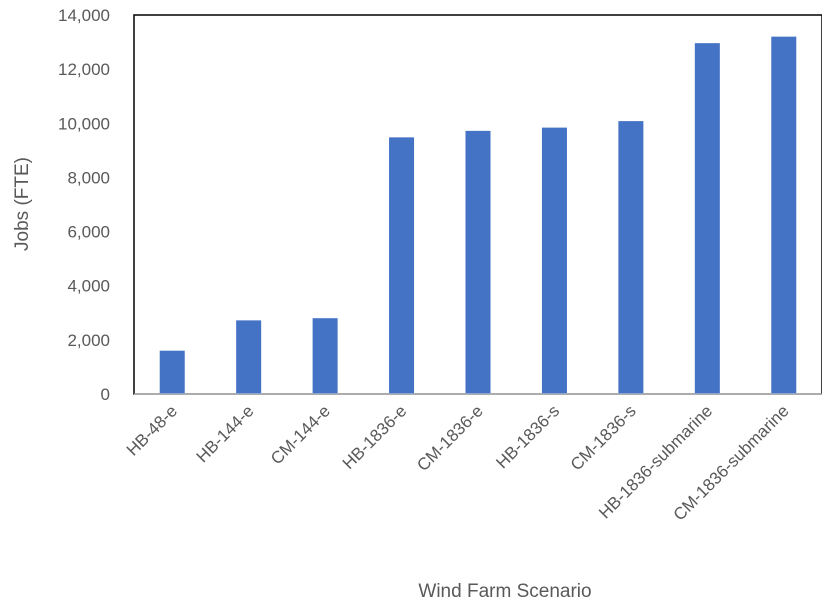  What do you see at coordinates (84, 123) in the screenshot?
I see `y-tick-label: 10,000` at bounding box center [84, 123].